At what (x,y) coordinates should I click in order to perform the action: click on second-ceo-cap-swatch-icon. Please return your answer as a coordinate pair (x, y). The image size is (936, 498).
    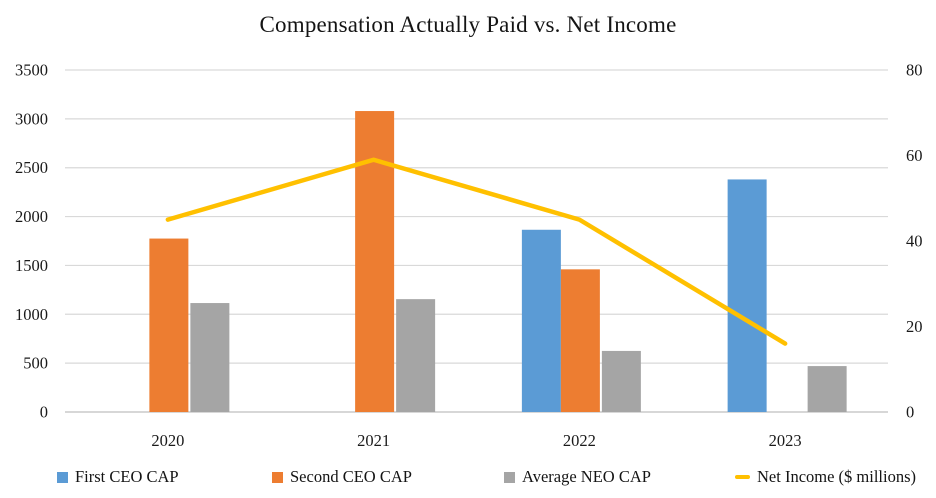
    Looking at the image, I should click on (277, 477).